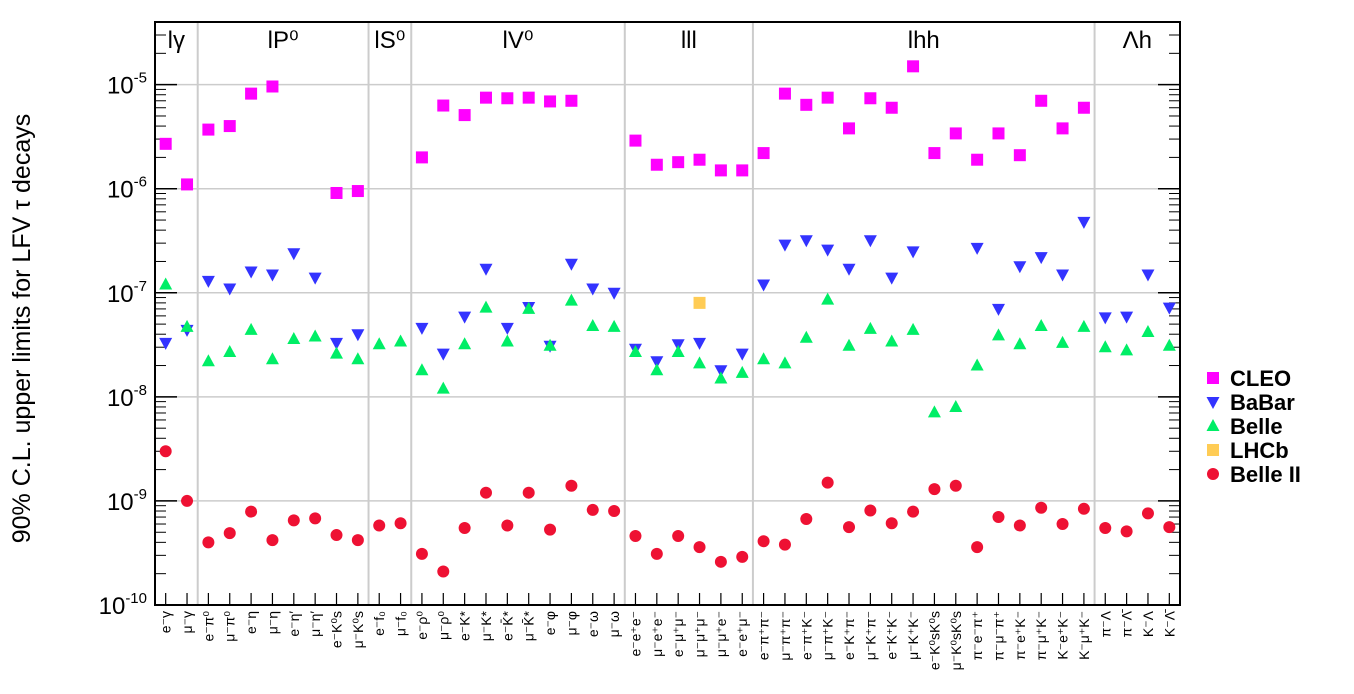 The image size is (1354, 694). I want to click on category-label: e⁻K⁰s, so click(337, 629).